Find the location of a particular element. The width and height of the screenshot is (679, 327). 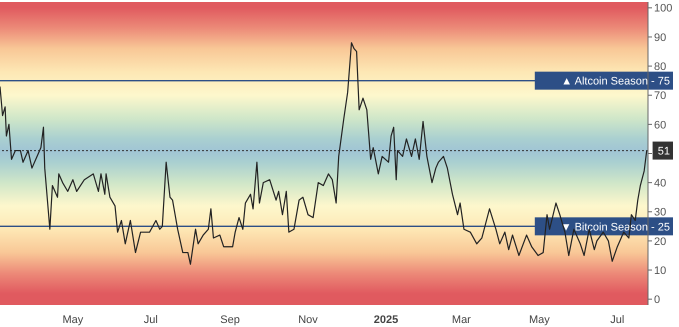

x-tick-label: Nov is located at coordinates (308, 320).